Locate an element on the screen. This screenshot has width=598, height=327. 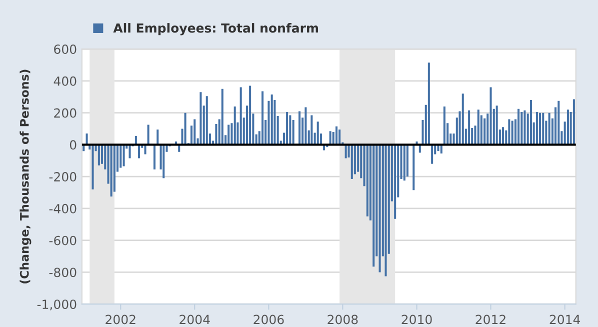
x-tick-label: 2008 is located at coordinates (343, 319).